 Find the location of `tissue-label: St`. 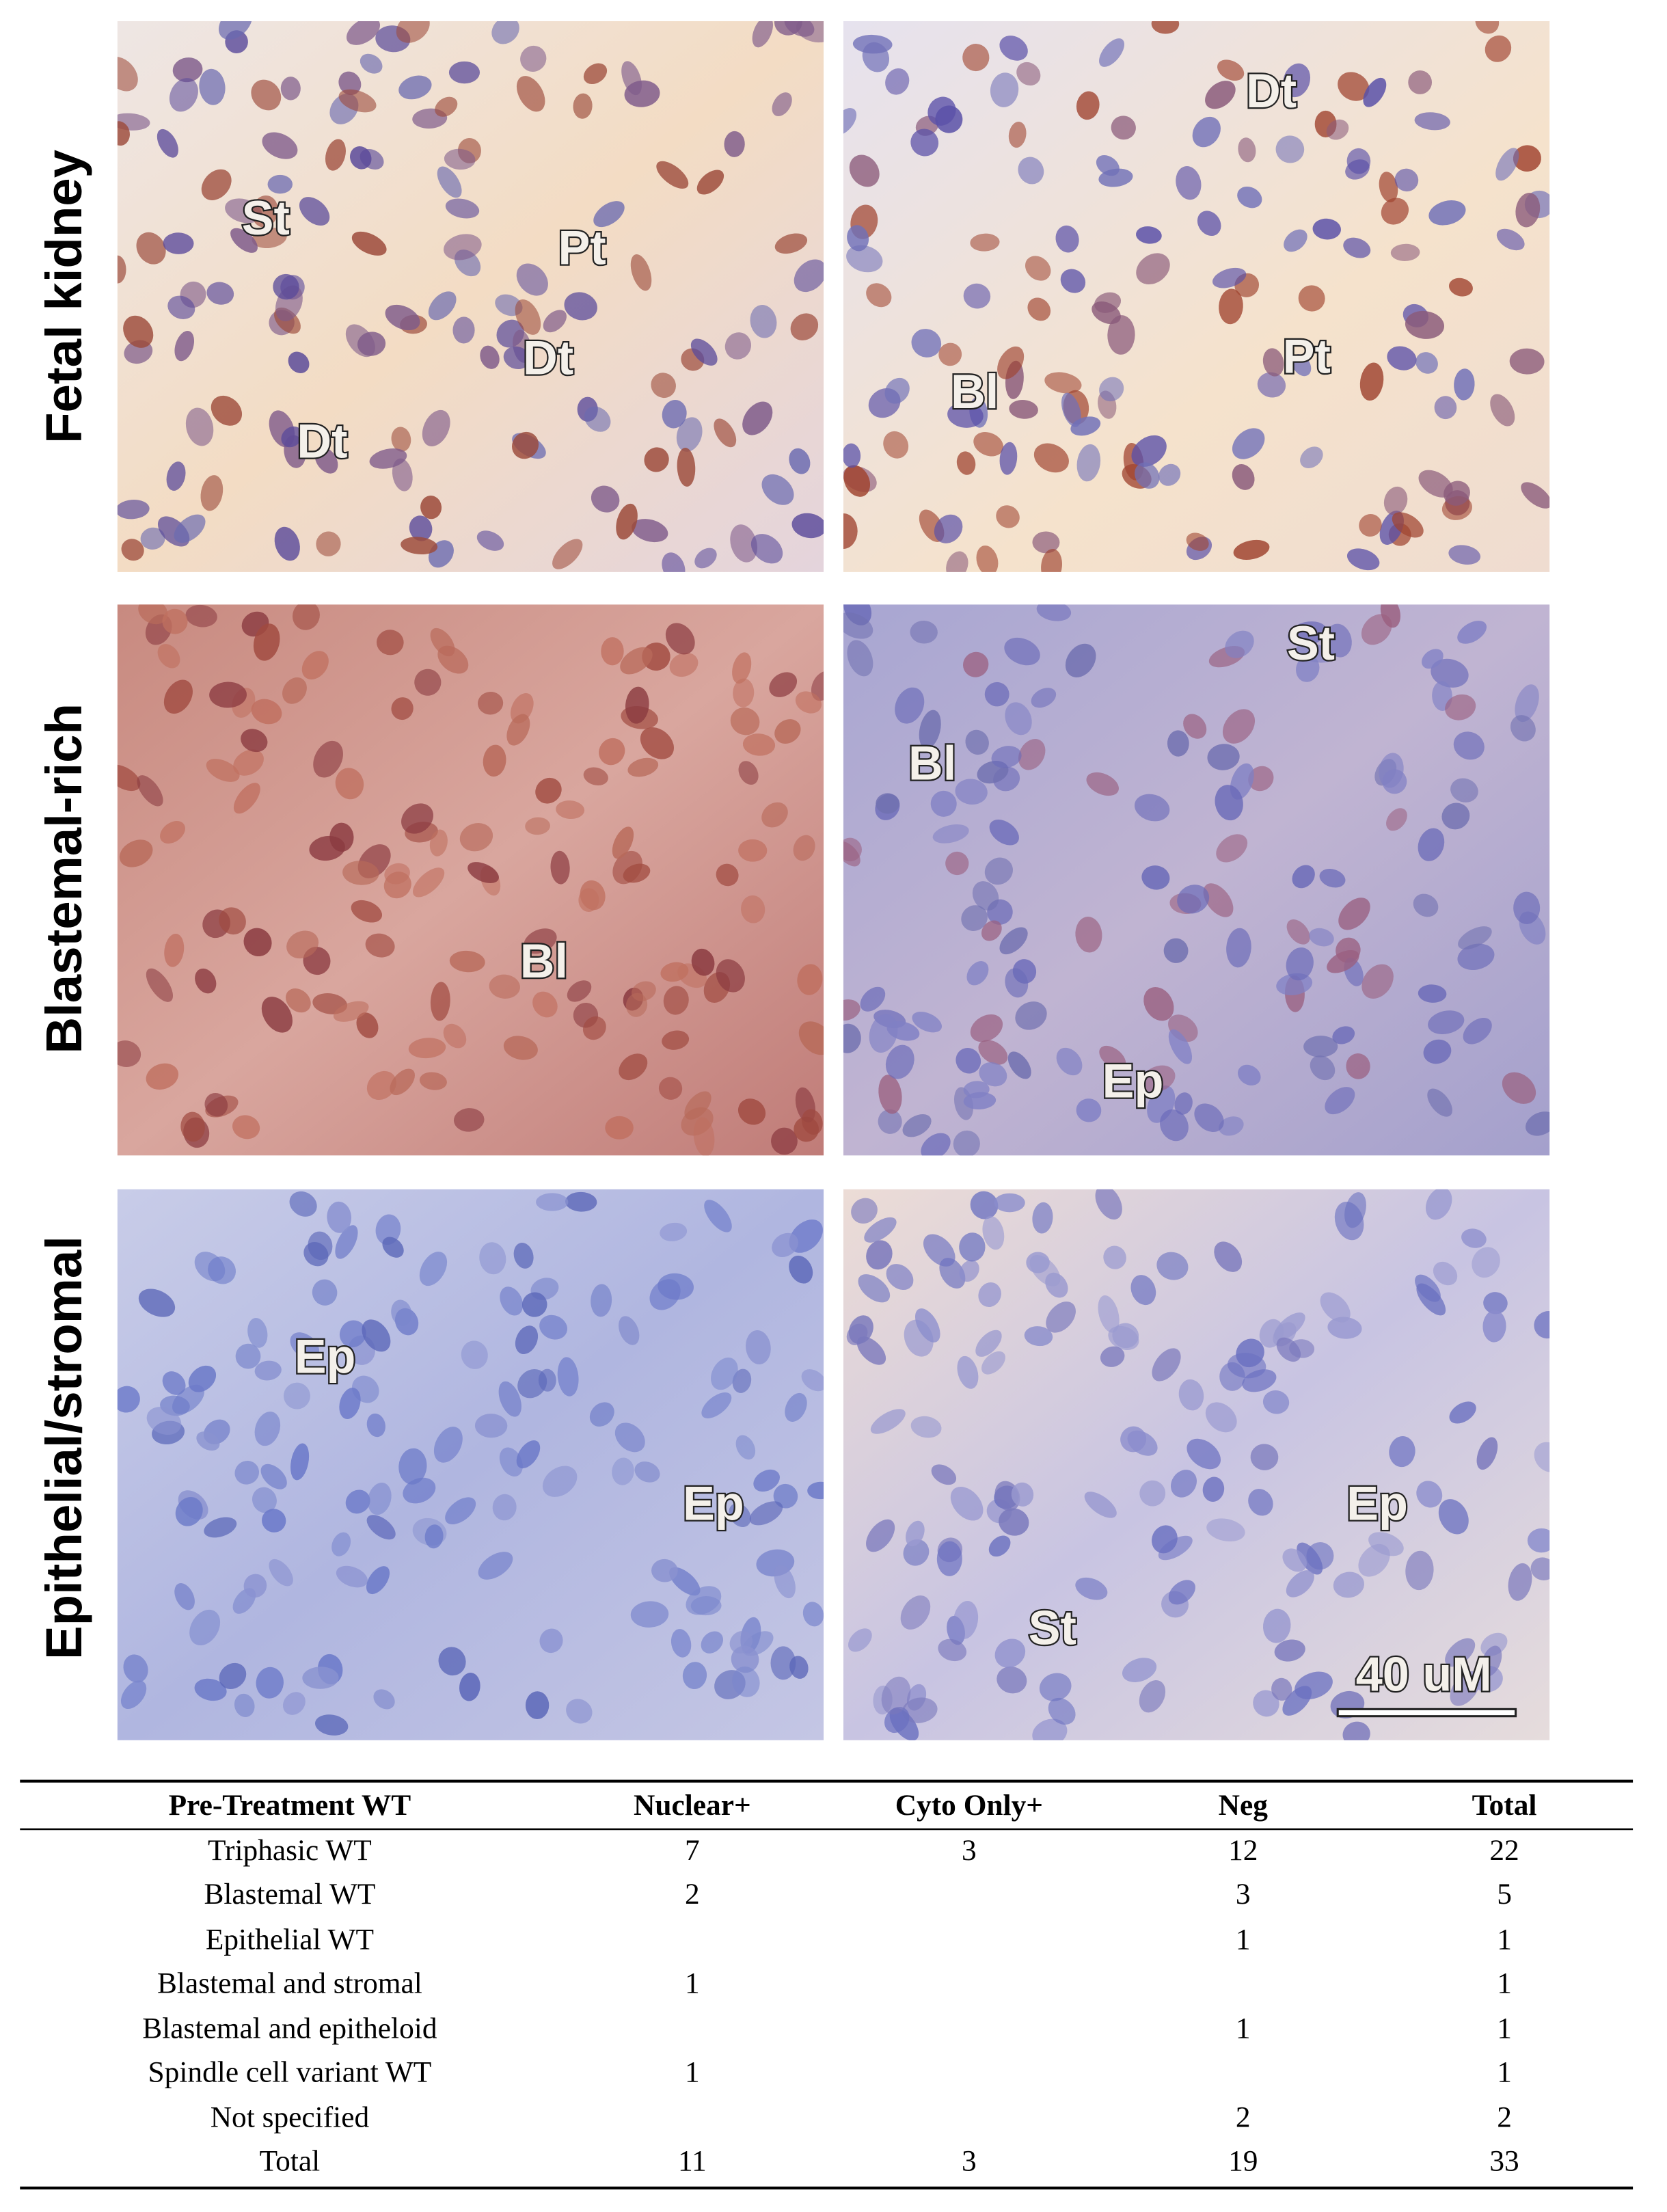

tissue-label: St is located at coordinates (1052, 1627).